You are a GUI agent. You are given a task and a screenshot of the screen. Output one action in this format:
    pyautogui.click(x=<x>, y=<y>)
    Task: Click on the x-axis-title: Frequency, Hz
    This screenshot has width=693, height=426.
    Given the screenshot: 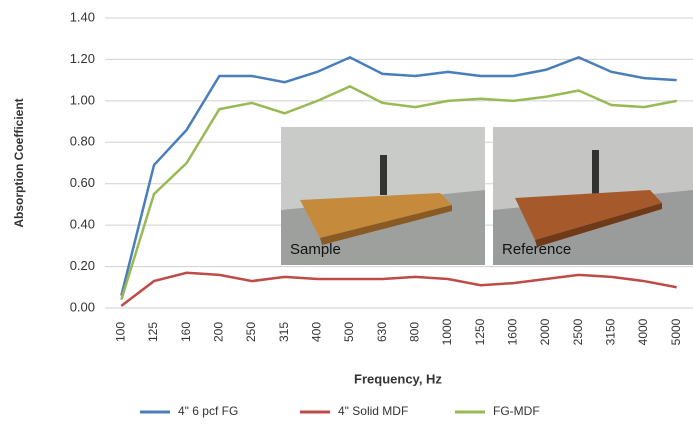 What is the action you would take?
    pyautogui.click(x=398, y=378)
    